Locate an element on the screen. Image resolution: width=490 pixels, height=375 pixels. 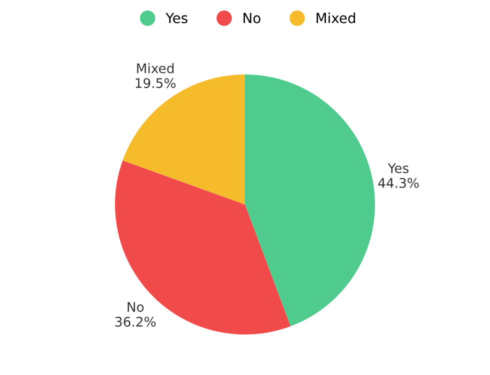
legend-label: Yes is located at coordinates (177, 18).